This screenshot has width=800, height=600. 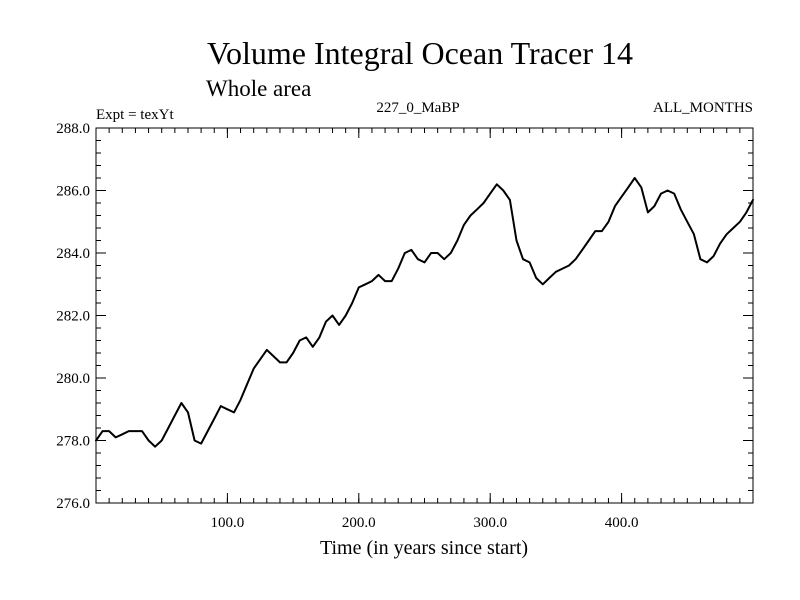 What do you see at coordinates (135, 115) in the screenshot?
I see `experiment-label: Expt = texYt` at bounding box center [135, 115].